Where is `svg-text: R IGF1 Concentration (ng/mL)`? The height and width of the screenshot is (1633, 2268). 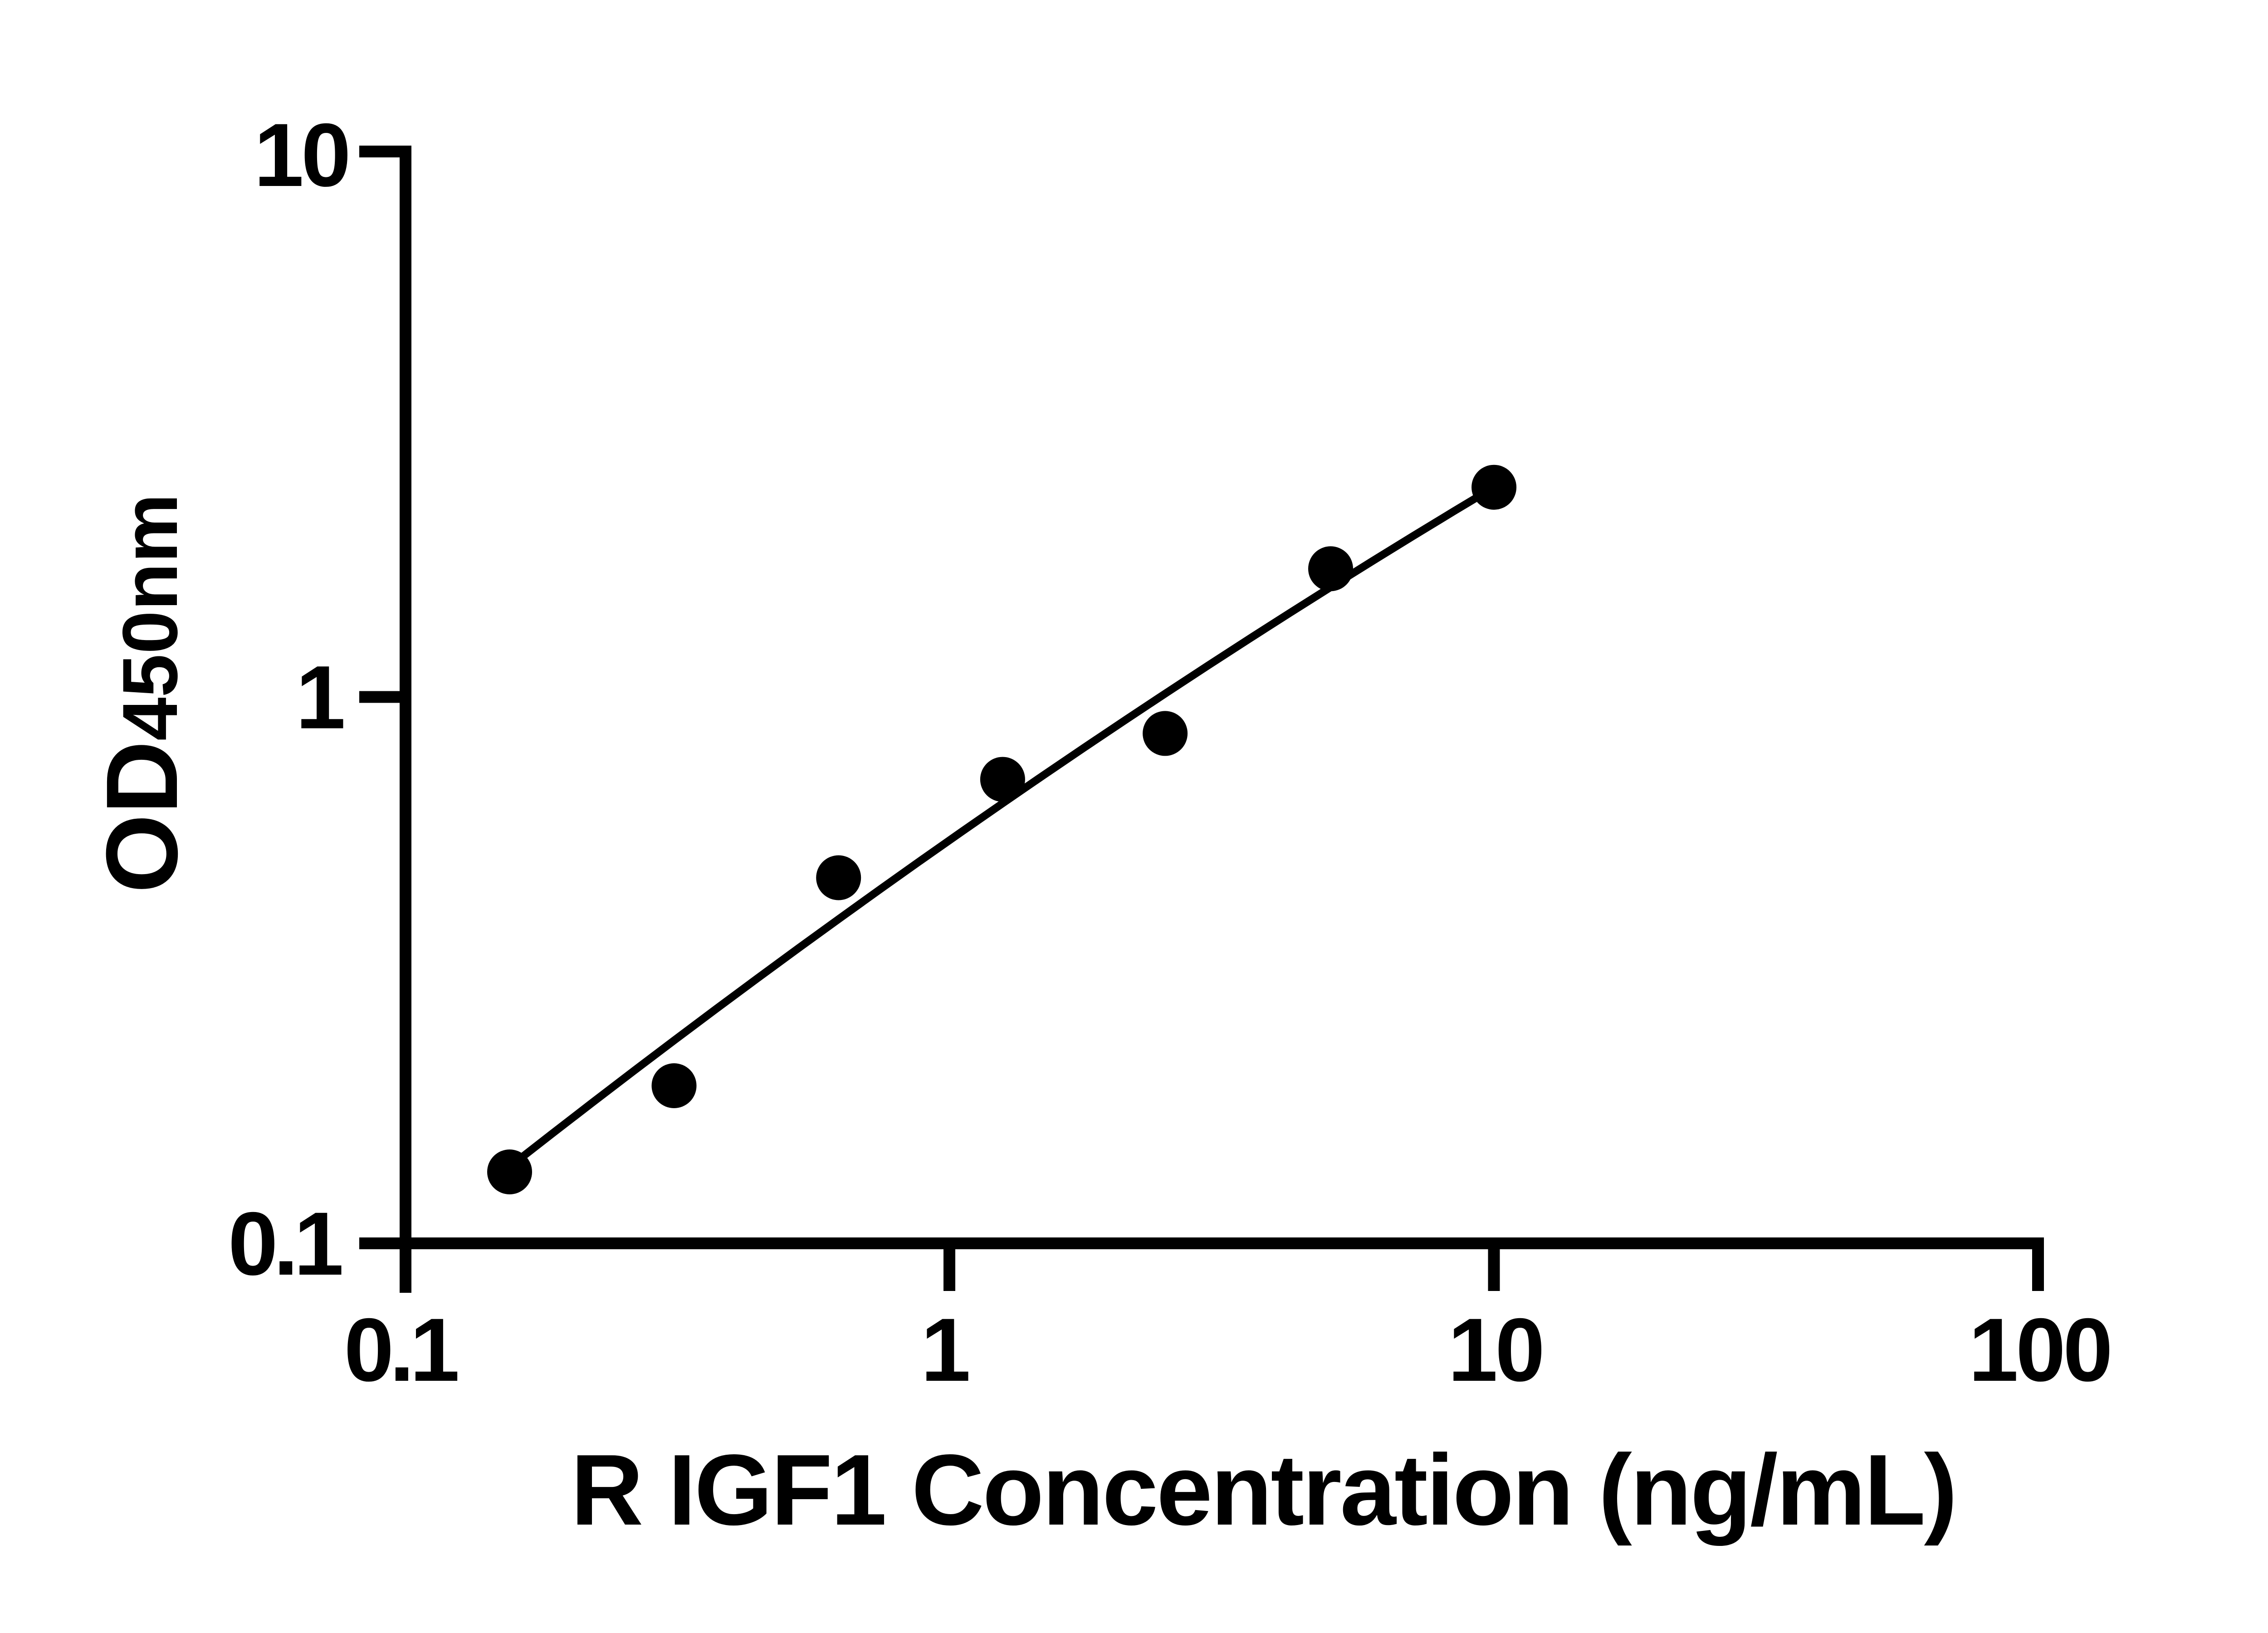 svg-text: R IGF1 Concentration (ng/mL) is located at coordinates (1264, 1490).